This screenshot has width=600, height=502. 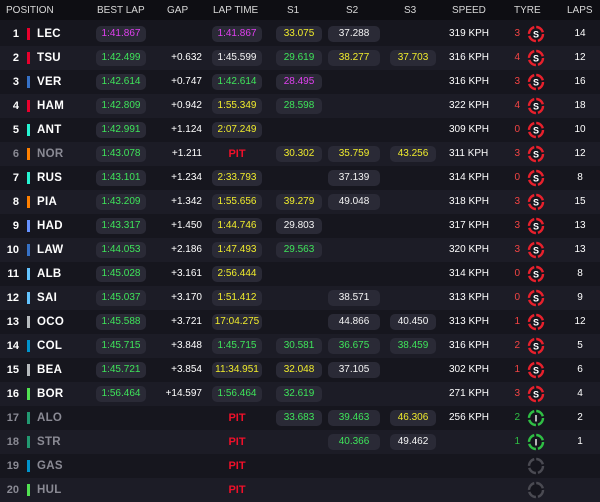 I want to click on laps-count: 6, so click(x=580, y=369).